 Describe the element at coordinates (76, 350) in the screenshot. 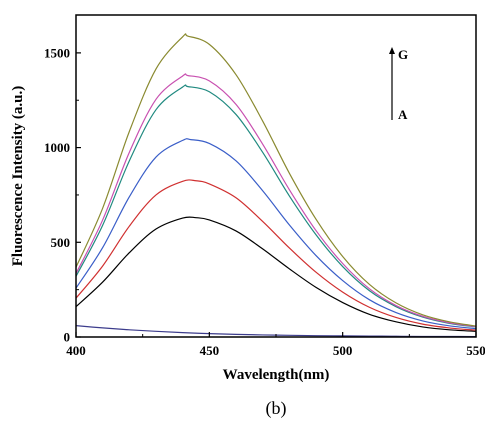

I see `x-tick-label: 400` at that location.